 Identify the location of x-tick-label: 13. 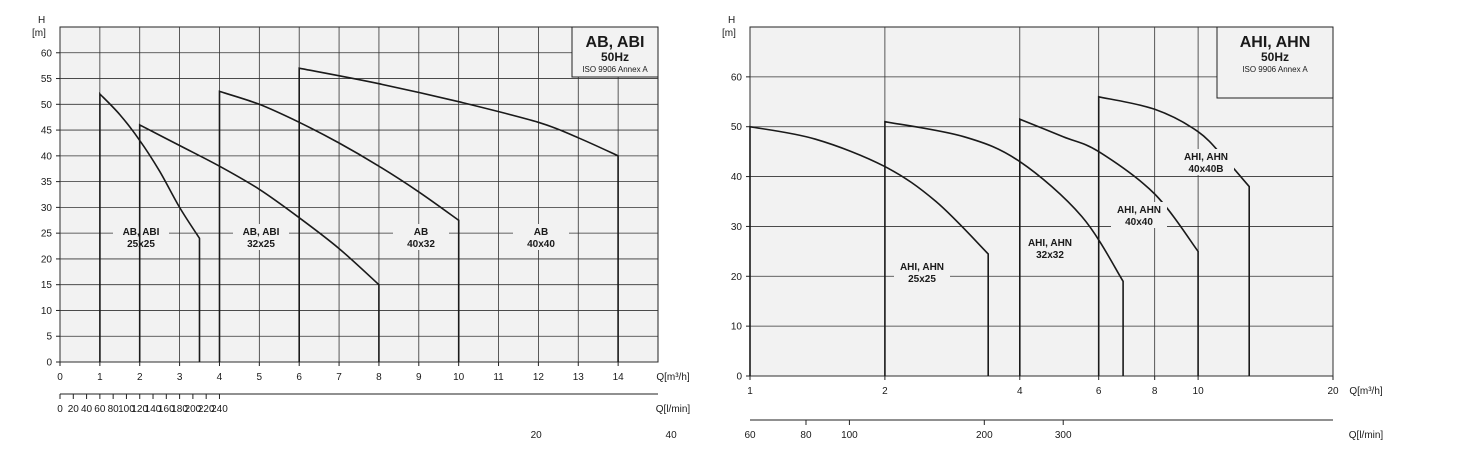
(579, 377).